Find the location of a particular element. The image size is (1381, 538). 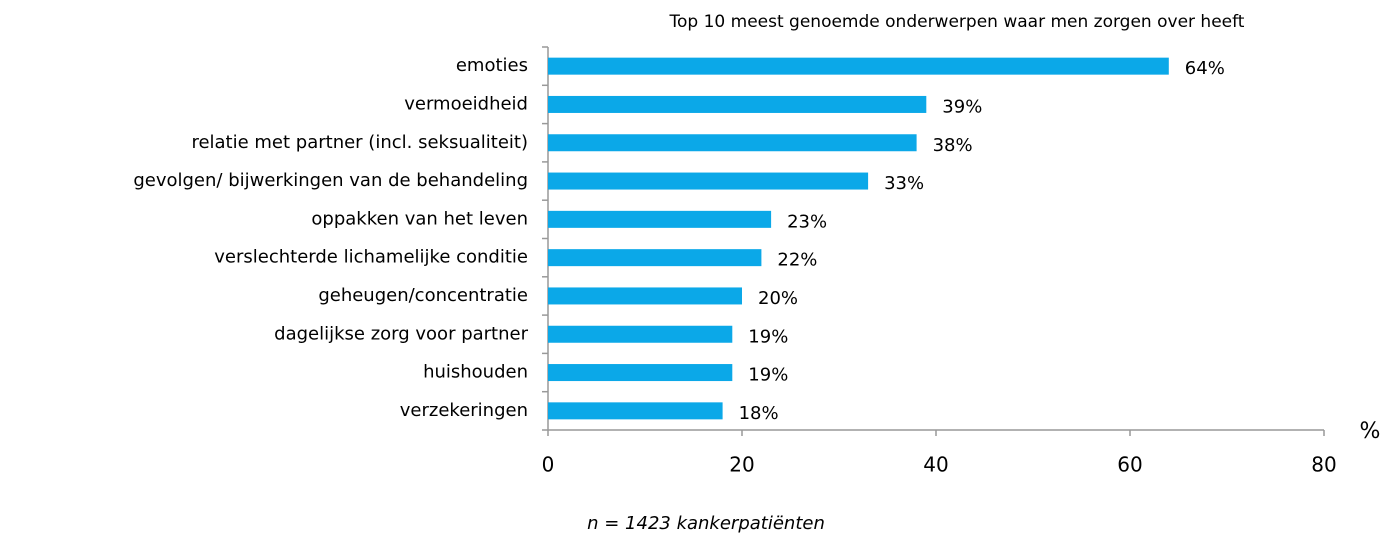

x-tick-label: 60 is located at coordinates (1129, 465).